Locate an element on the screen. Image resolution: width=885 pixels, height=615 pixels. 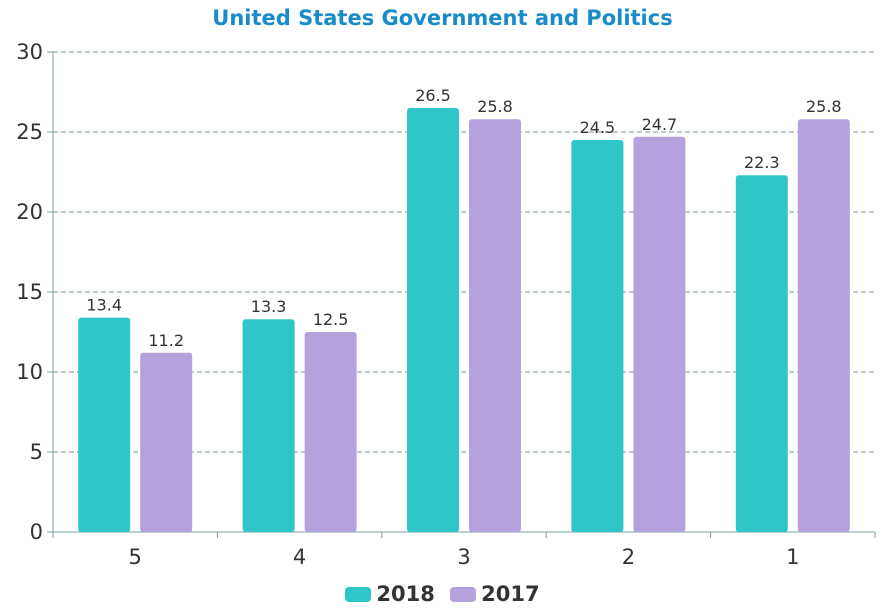
data-label-2018-5: 13.4 is located at coordinates (104, 305).